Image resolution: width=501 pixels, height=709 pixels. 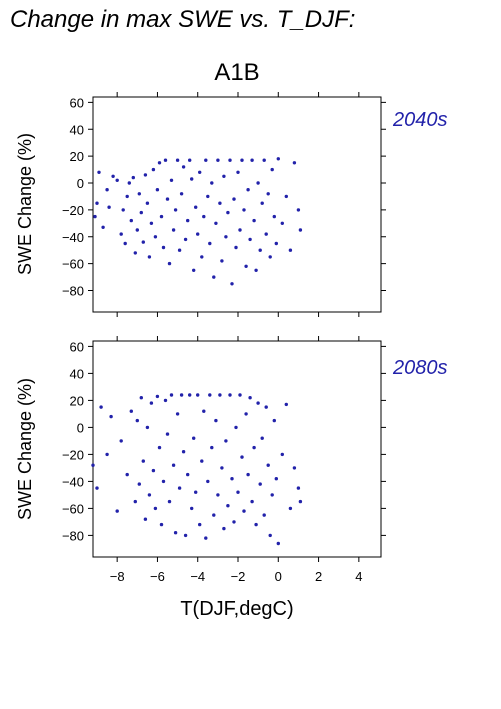 I want to click on x-tick-label: −2, so click(x=238, y=576).